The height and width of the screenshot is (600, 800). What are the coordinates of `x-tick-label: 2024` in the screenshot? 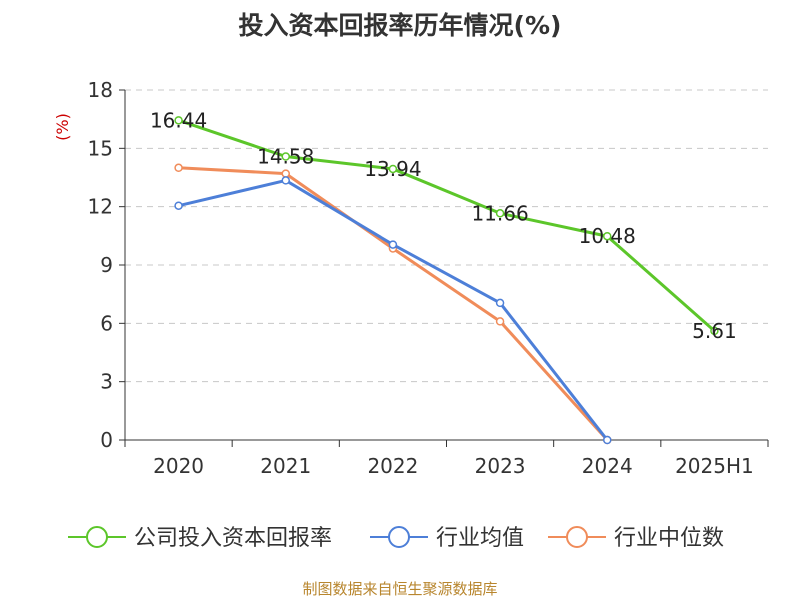 It's located at (607, 466).